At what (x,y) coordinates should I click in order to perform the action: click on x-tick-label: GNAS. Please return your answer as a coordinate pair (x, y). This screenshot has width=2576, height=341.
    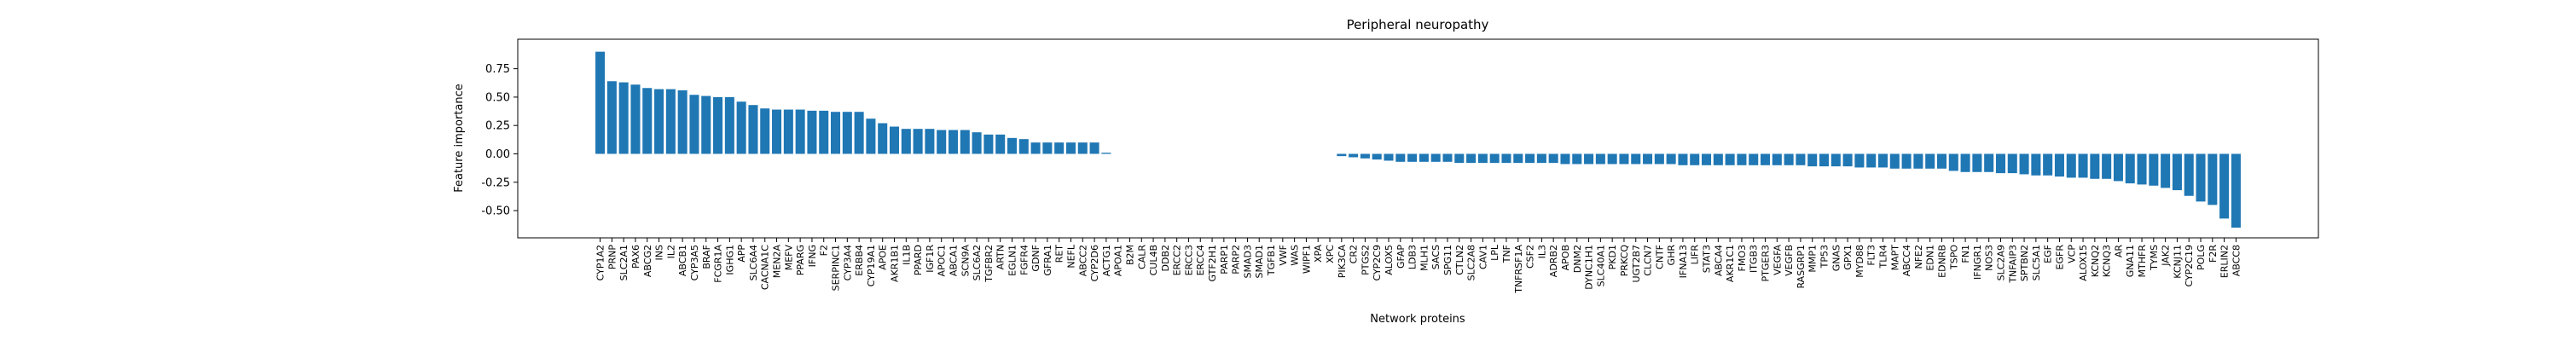
    Looking at the image, I should click on (1836, 258).